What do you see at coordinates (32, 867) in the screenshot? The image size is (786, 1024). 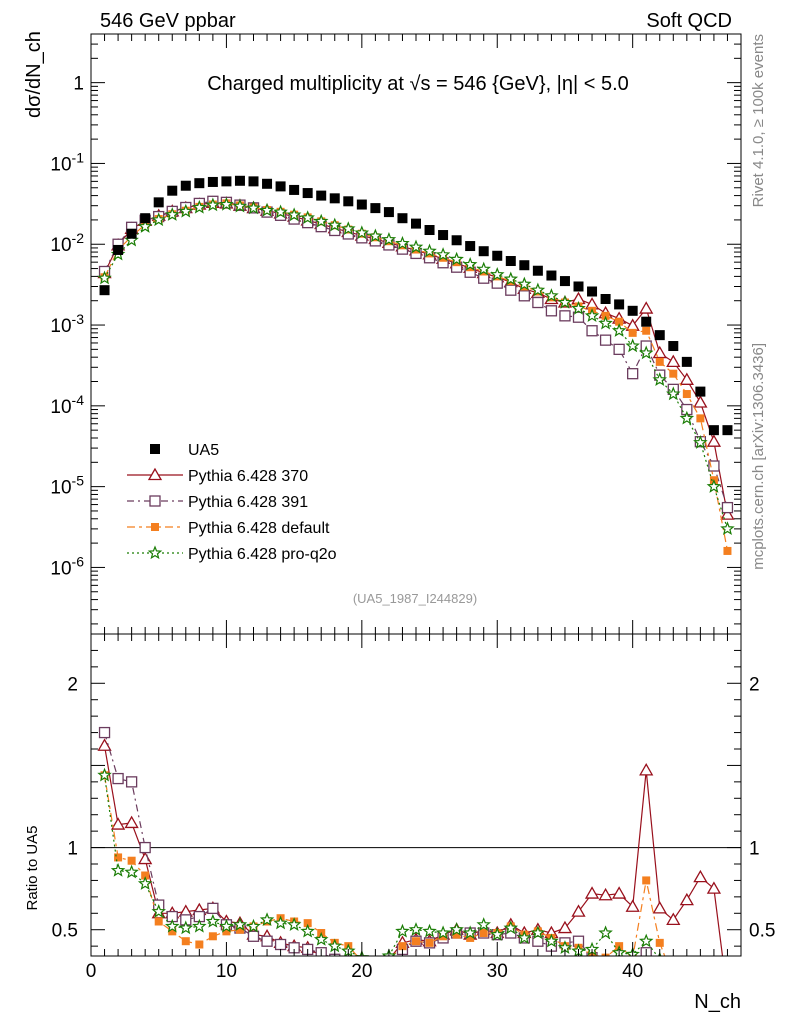 I see `ratio-ylabel: Ratio to UA5` at bounding box center [32, 867].